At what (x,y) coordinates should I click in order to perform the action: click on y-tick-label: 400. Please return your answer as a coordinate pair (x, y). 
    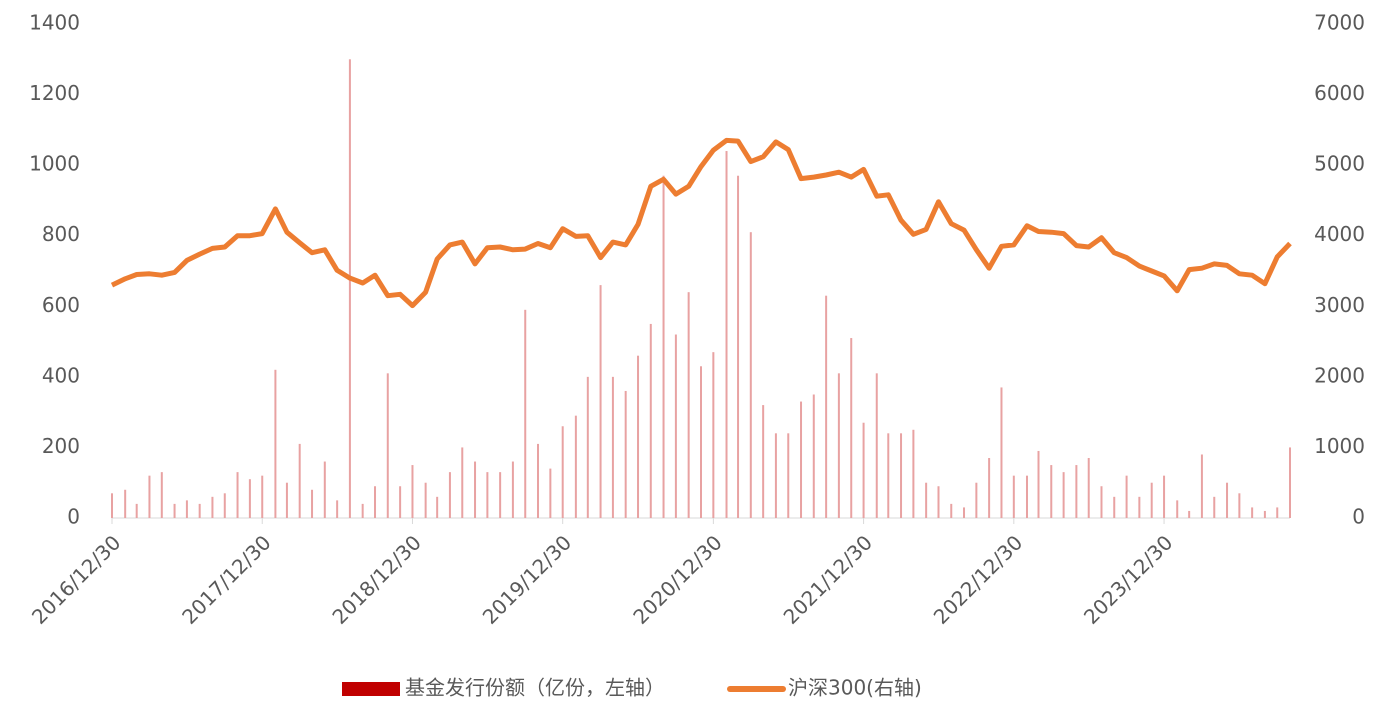
    Looking at the image, I should click on (61, 375).